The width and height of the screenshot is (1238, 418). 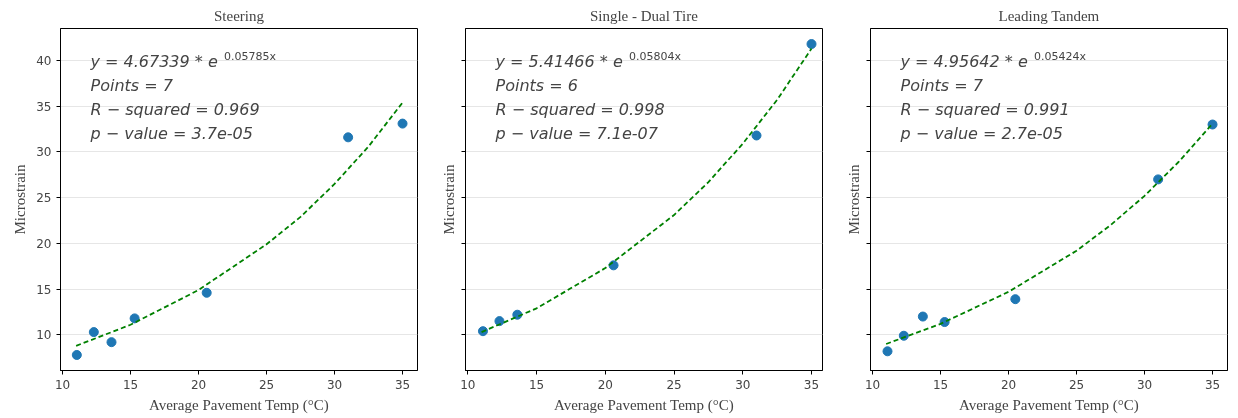 I want to click on y-tick-label: 35, so click(x=44, y=106).